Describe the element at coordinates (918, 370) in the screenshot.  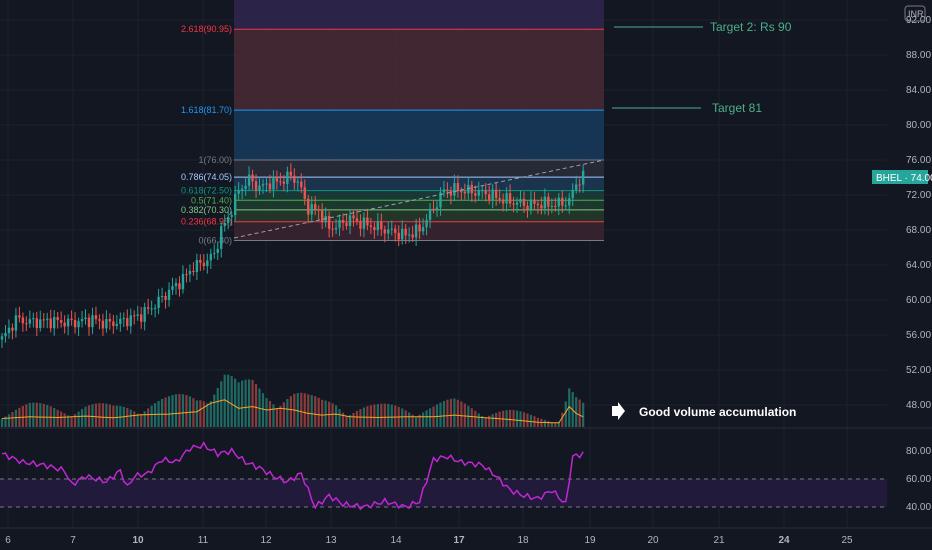
I see `price-tick-label: 52.00` at that location.